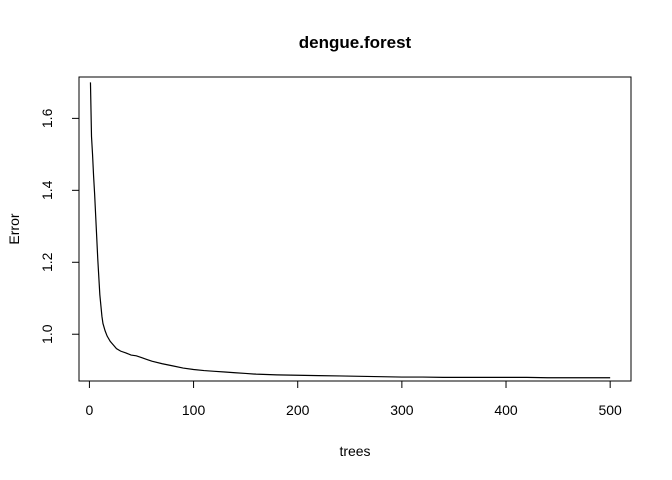 This screenshot has height=480, width=672. Describe the element at coordinates (298, 410) in the screenshot. I see `x-tick-label: 200` at that location.